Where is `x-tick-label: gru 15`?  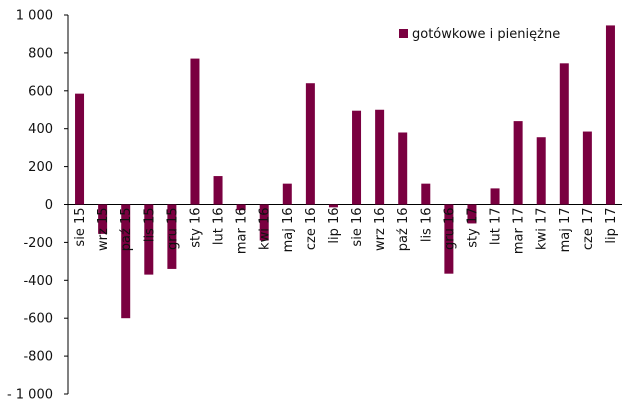
x-tick-label: gru 15 is located at coordinates (172, 229).